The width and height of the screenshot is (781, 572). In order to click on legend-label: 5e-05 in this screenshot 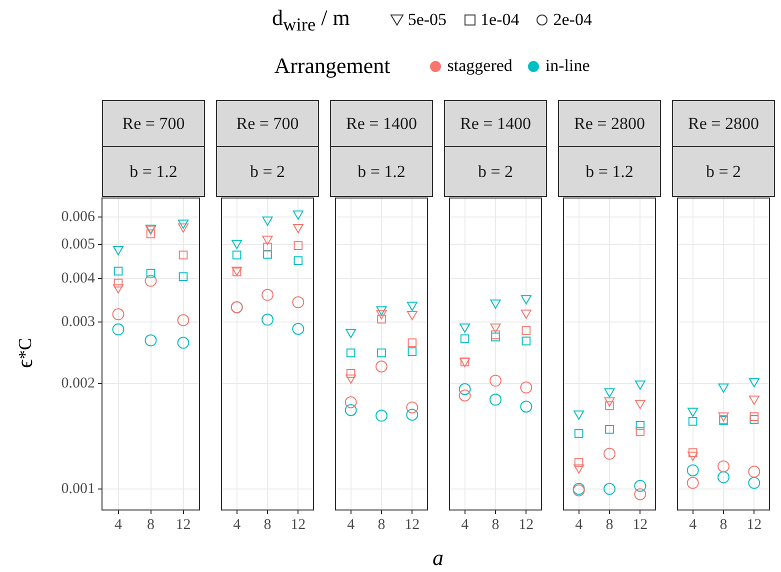, I will do `click(427, 20)`.